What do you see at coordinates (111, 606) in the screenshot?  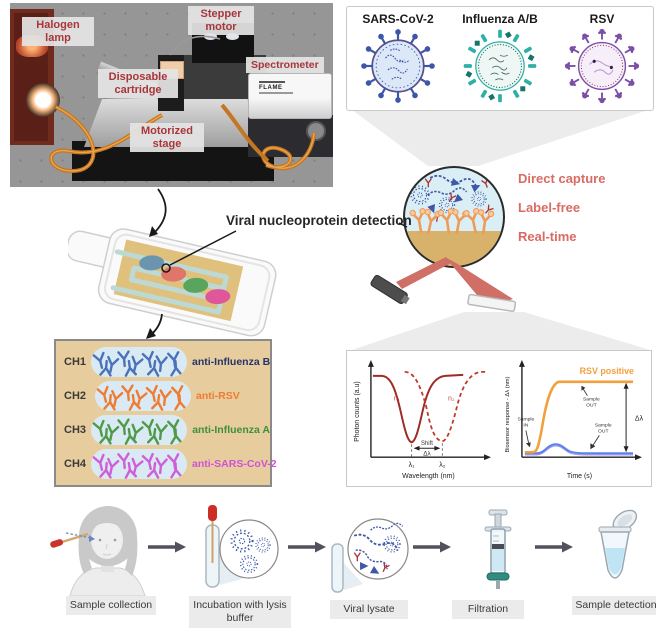 I see `workflow-step-label: Sample collection` at bounding box center [111, 606].